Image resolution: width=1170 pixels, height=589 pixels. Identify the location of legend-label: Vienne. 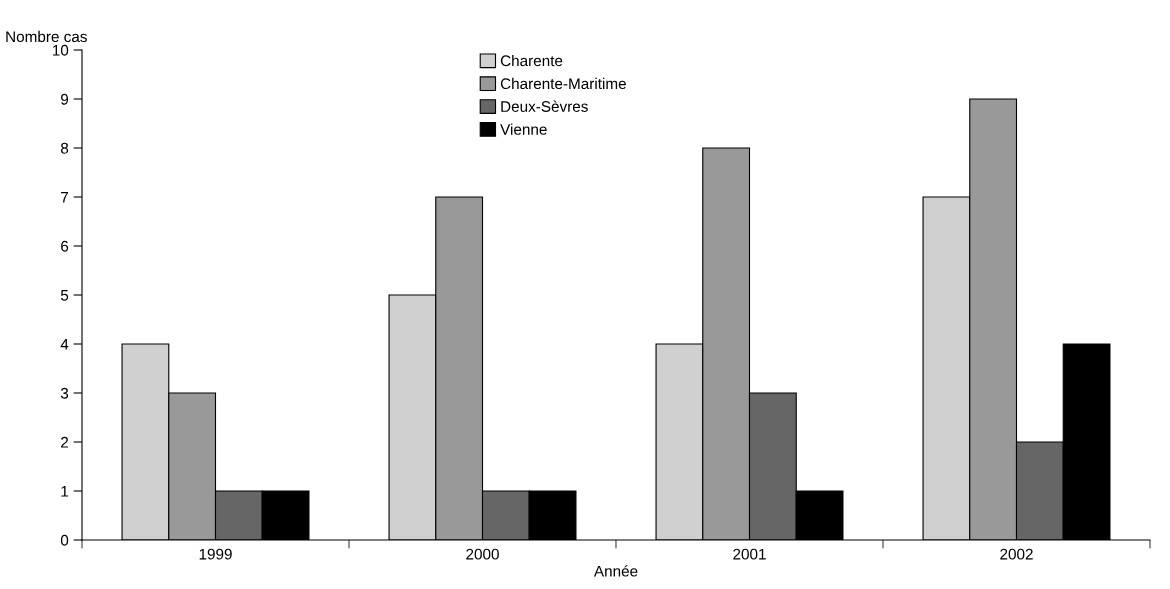
(523, 129).